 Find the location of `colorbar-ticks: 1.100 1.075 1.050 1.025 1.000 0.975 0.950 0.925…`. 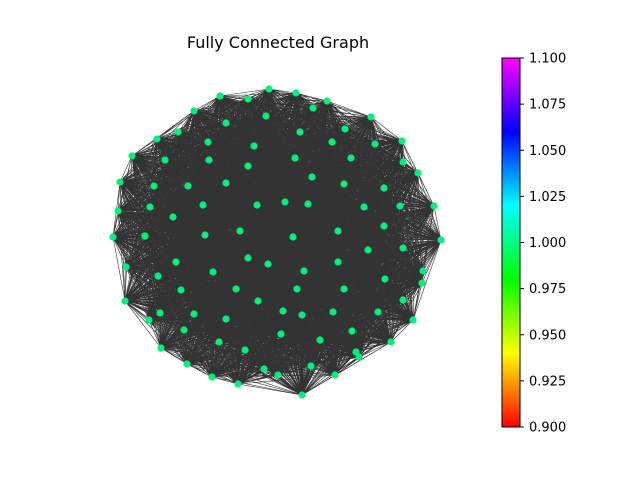

colorbar-ticks: 1.100 1.075 1.050 1.025 1.000 0.975 0.950 0.925… is located at coordinates (543, 244).